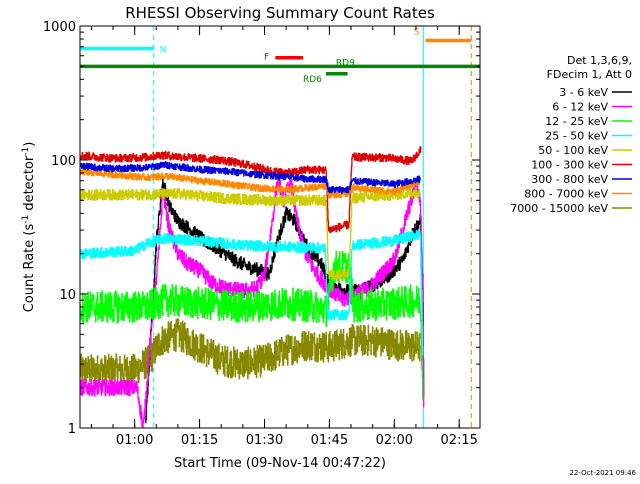 The width and height of the screenshot is (640, 484). Describe the element at coordinates (280, 13) in the screenshot. I see `chart-title: RHESSI Observing Summary Count Rates` at that location.